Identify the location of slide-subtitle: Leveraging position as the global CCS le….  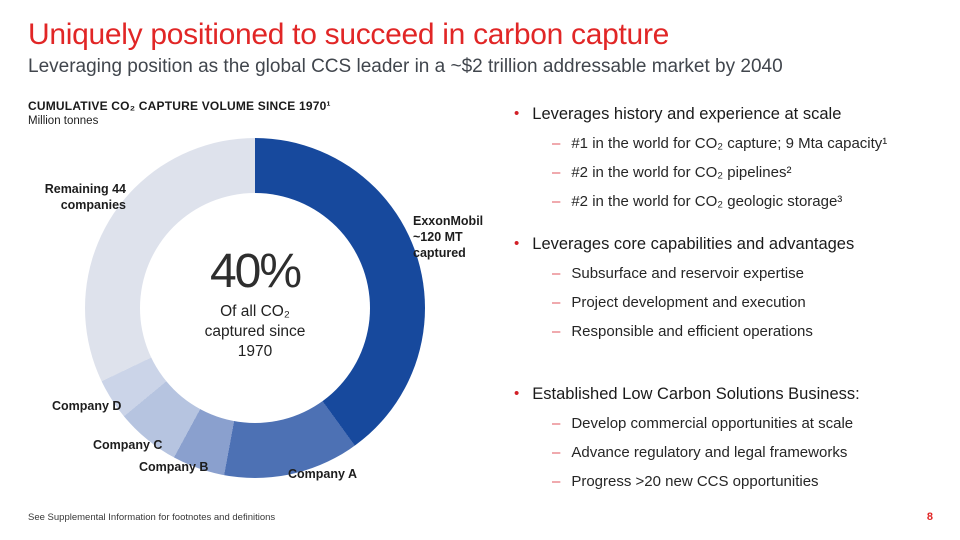
(405, 66).